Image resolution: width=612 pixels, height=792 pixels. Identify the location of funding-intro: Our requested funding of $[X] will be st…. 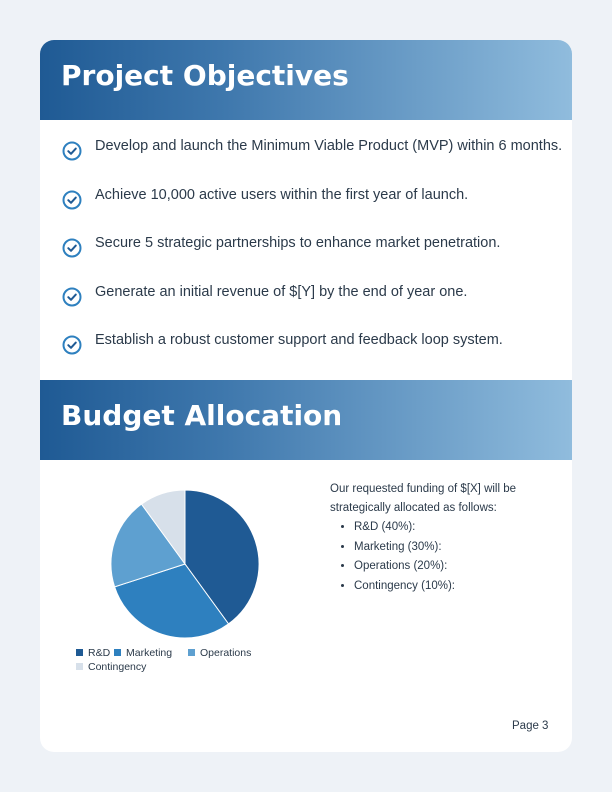
(423, 498).